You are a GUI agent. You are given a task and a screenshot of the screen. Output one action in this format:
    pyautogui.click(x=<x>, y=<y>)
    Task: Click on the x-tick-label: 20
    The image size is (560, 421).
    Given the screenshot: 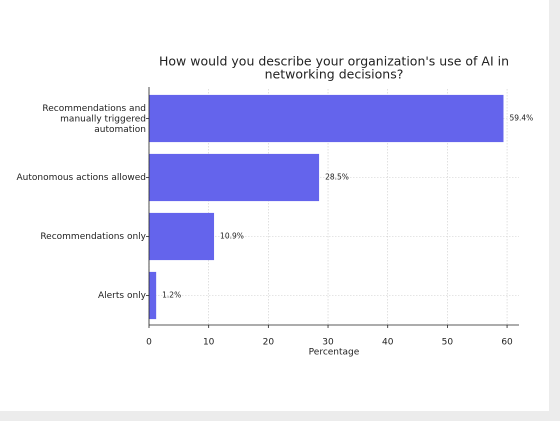 What is the action you would take?
    pyautogui.click(x=269, y=343)
    